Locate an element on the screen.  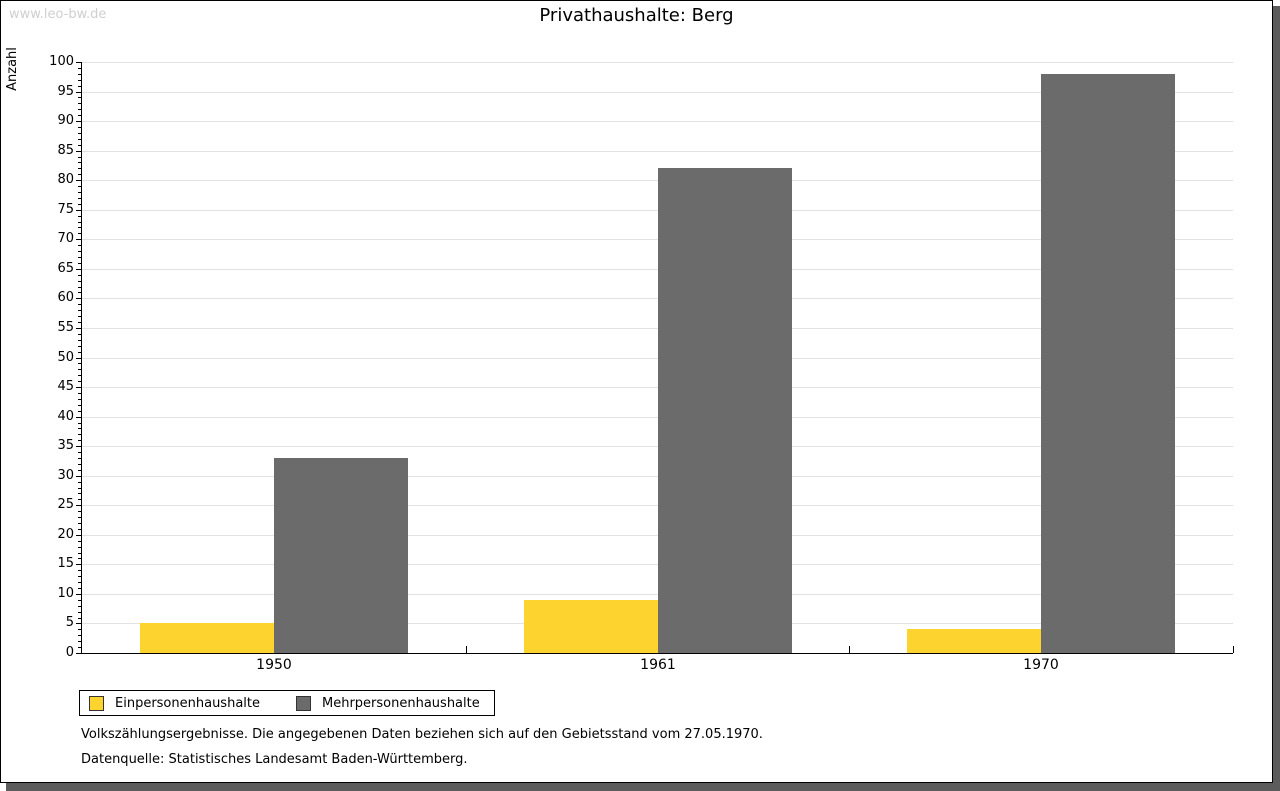
legend-label-einpersonenhaushalte: Einpersonenhaushalte is located at coordinates (187, 703).